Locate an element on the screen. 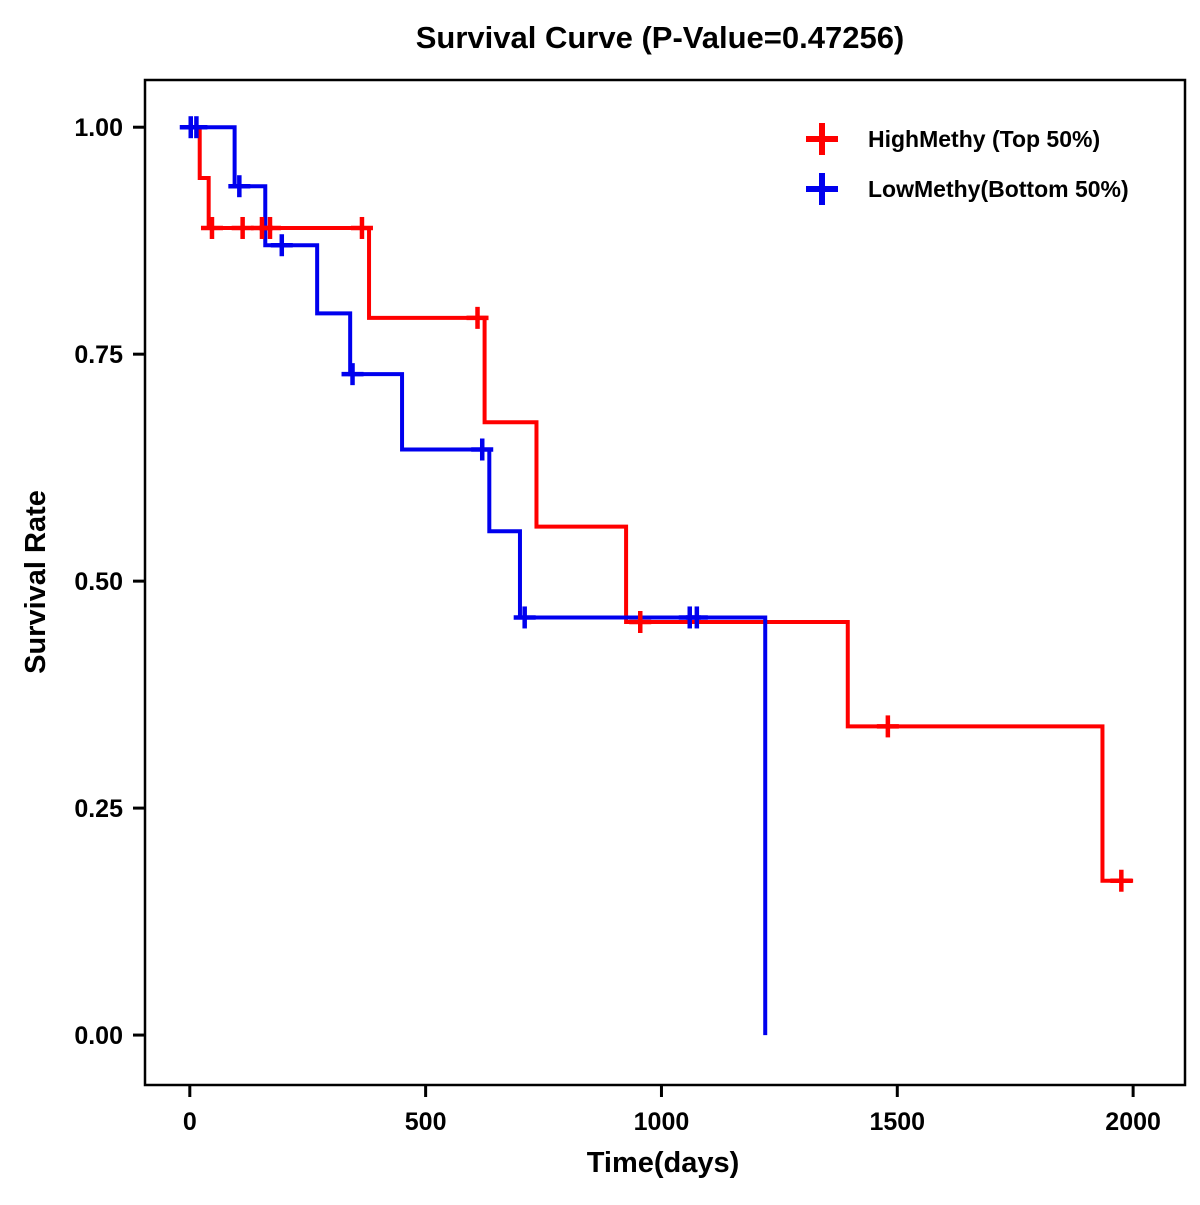 The height and width of the screenshot is (1205, 1200). x-tick-label: 1000 is located at coordinates (662, 1122).